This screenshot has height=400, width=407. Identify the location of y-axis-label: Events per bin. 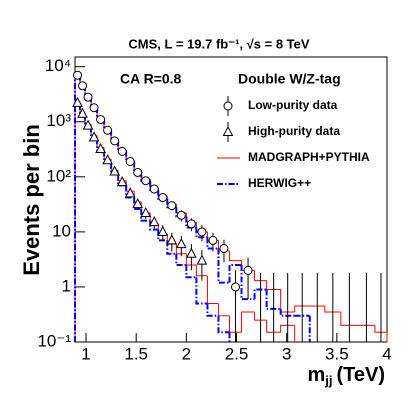
(31, 200).